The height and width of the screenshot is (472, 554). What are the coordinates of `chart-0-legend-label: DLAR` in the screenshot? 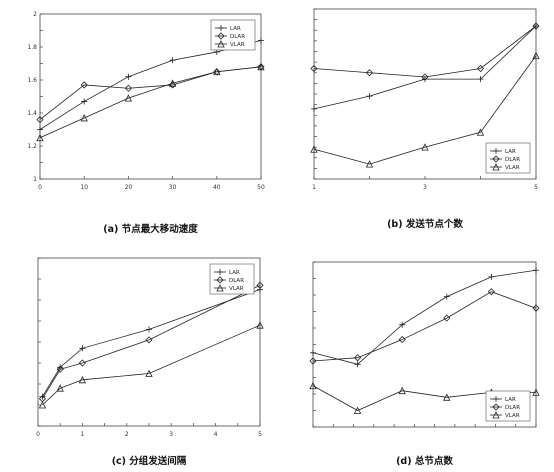 It's located at (237, 37).